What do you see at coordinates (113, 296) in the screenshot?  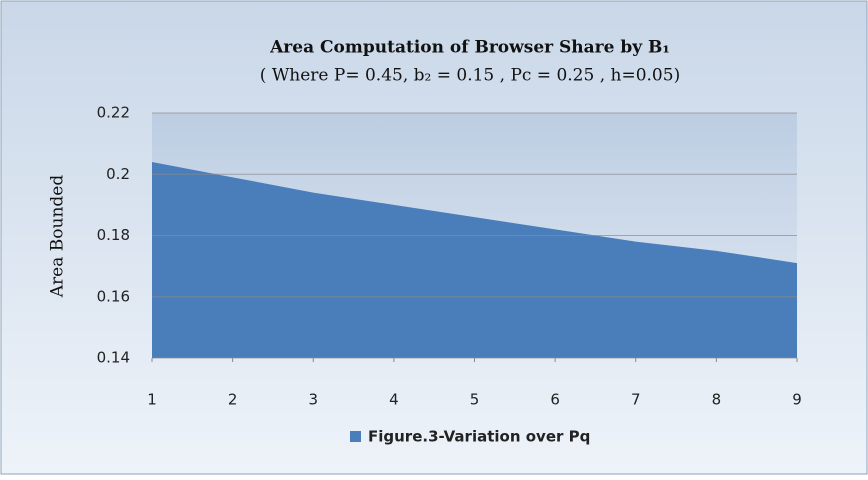 I see `y-tick-label: 0.16` at bounding box center [113, 296].